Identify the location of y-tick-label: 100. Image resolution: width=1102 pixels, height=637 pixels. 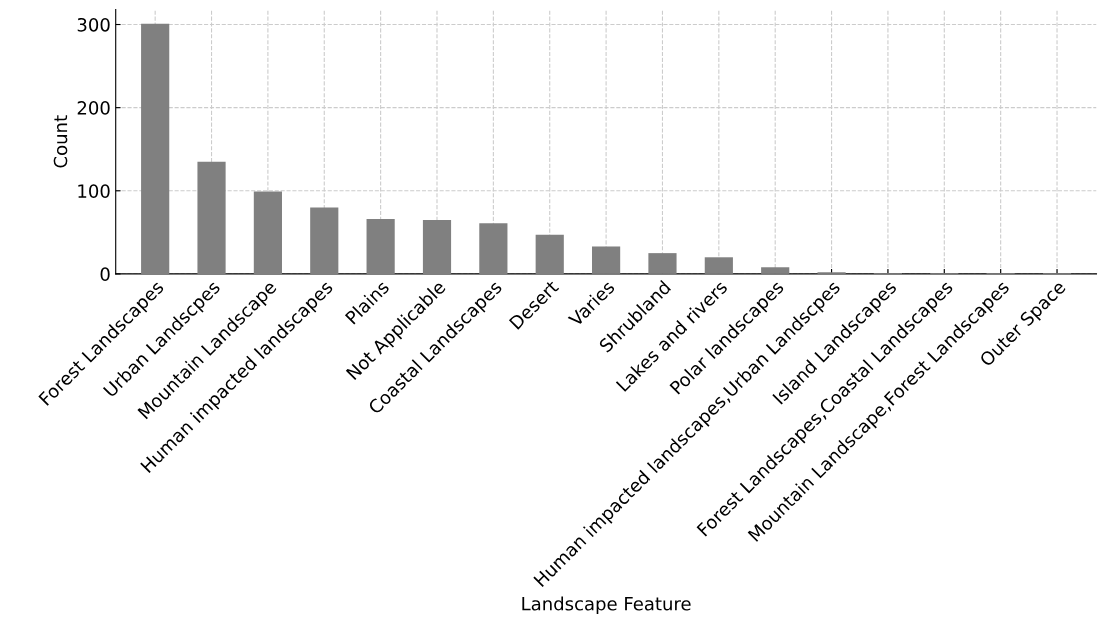
(94, 191).